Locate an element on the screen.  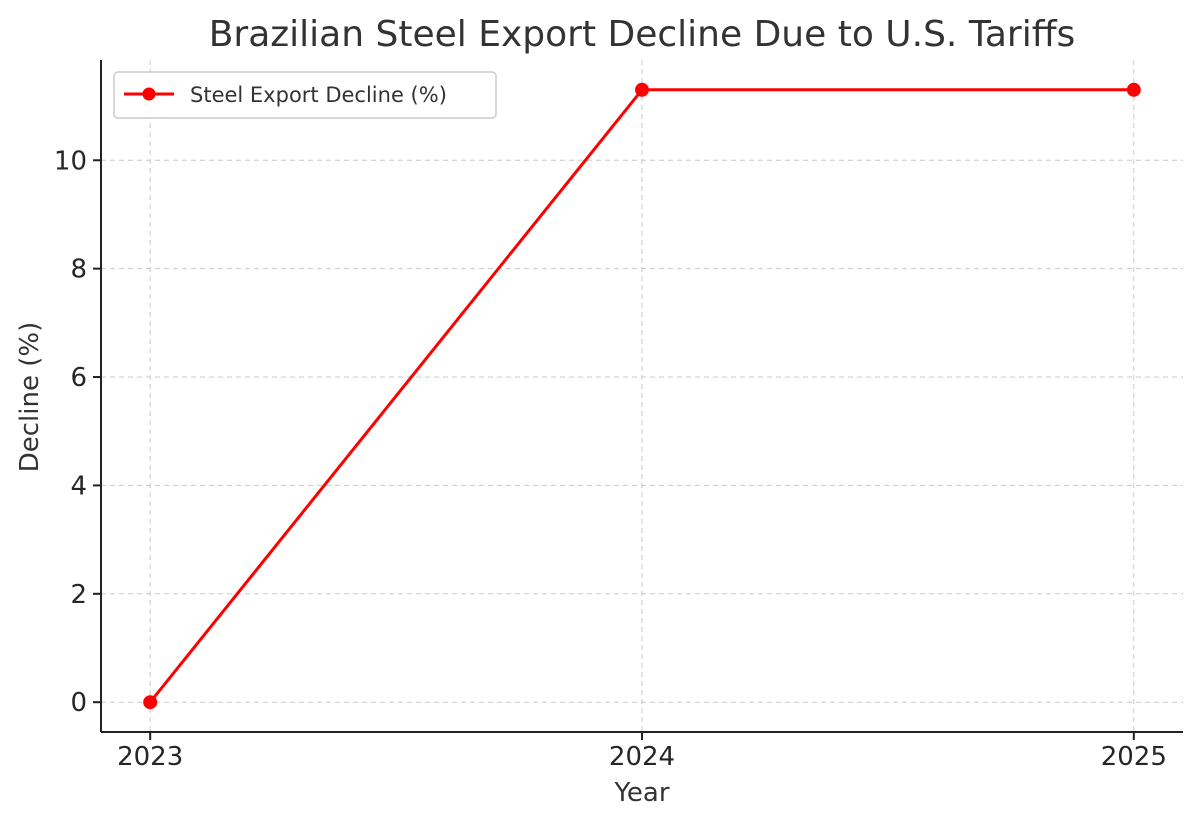
legend-box is located at coordinates (305, 95).